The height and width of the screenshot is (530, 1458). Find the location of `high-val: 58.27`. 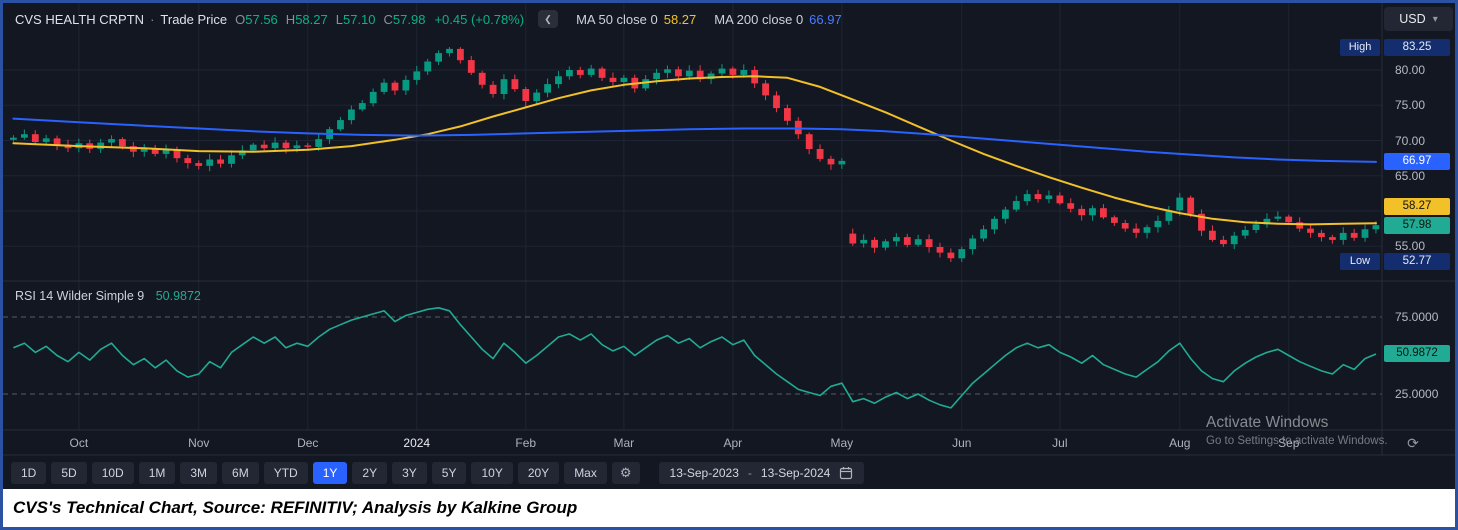

high-val: 58.27 is located at coordinates (311, 19).